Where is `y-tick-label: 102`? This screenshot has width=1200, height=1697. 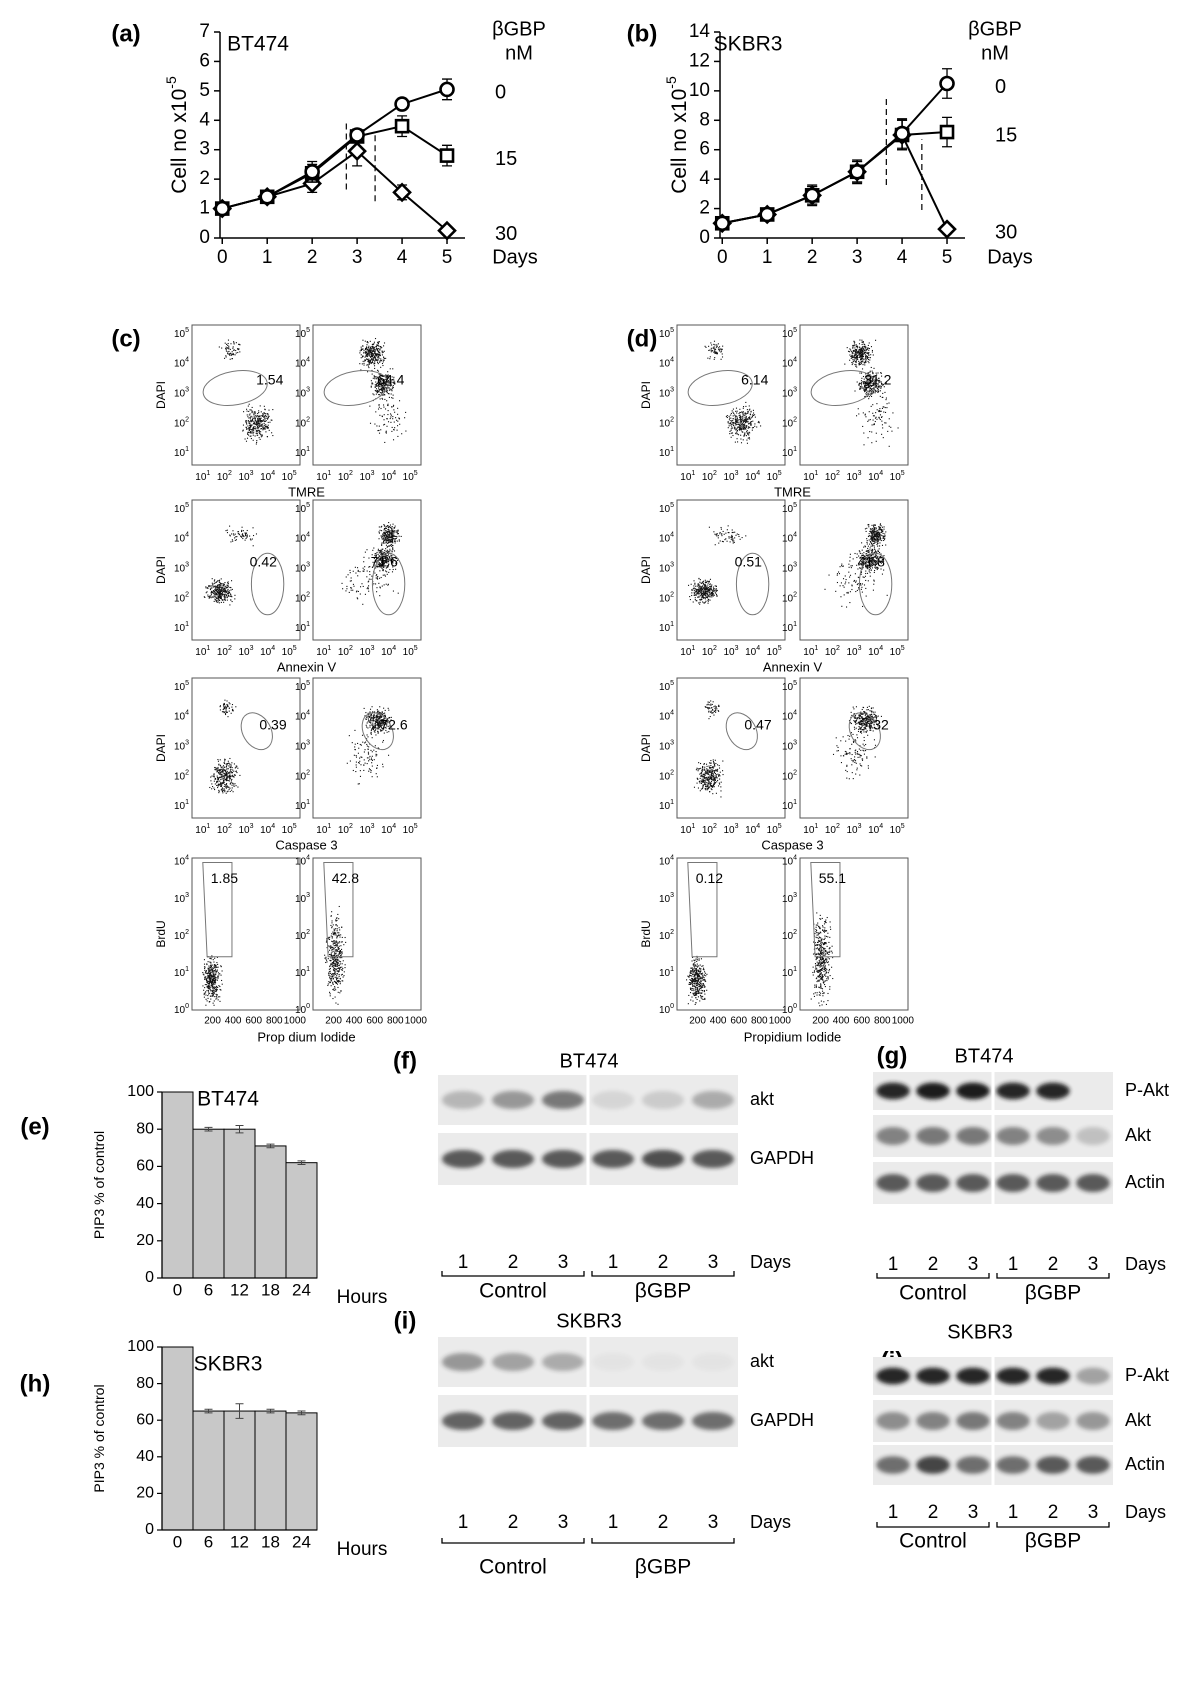 y-tick-label: 102 is located at coordinates (181, 423).